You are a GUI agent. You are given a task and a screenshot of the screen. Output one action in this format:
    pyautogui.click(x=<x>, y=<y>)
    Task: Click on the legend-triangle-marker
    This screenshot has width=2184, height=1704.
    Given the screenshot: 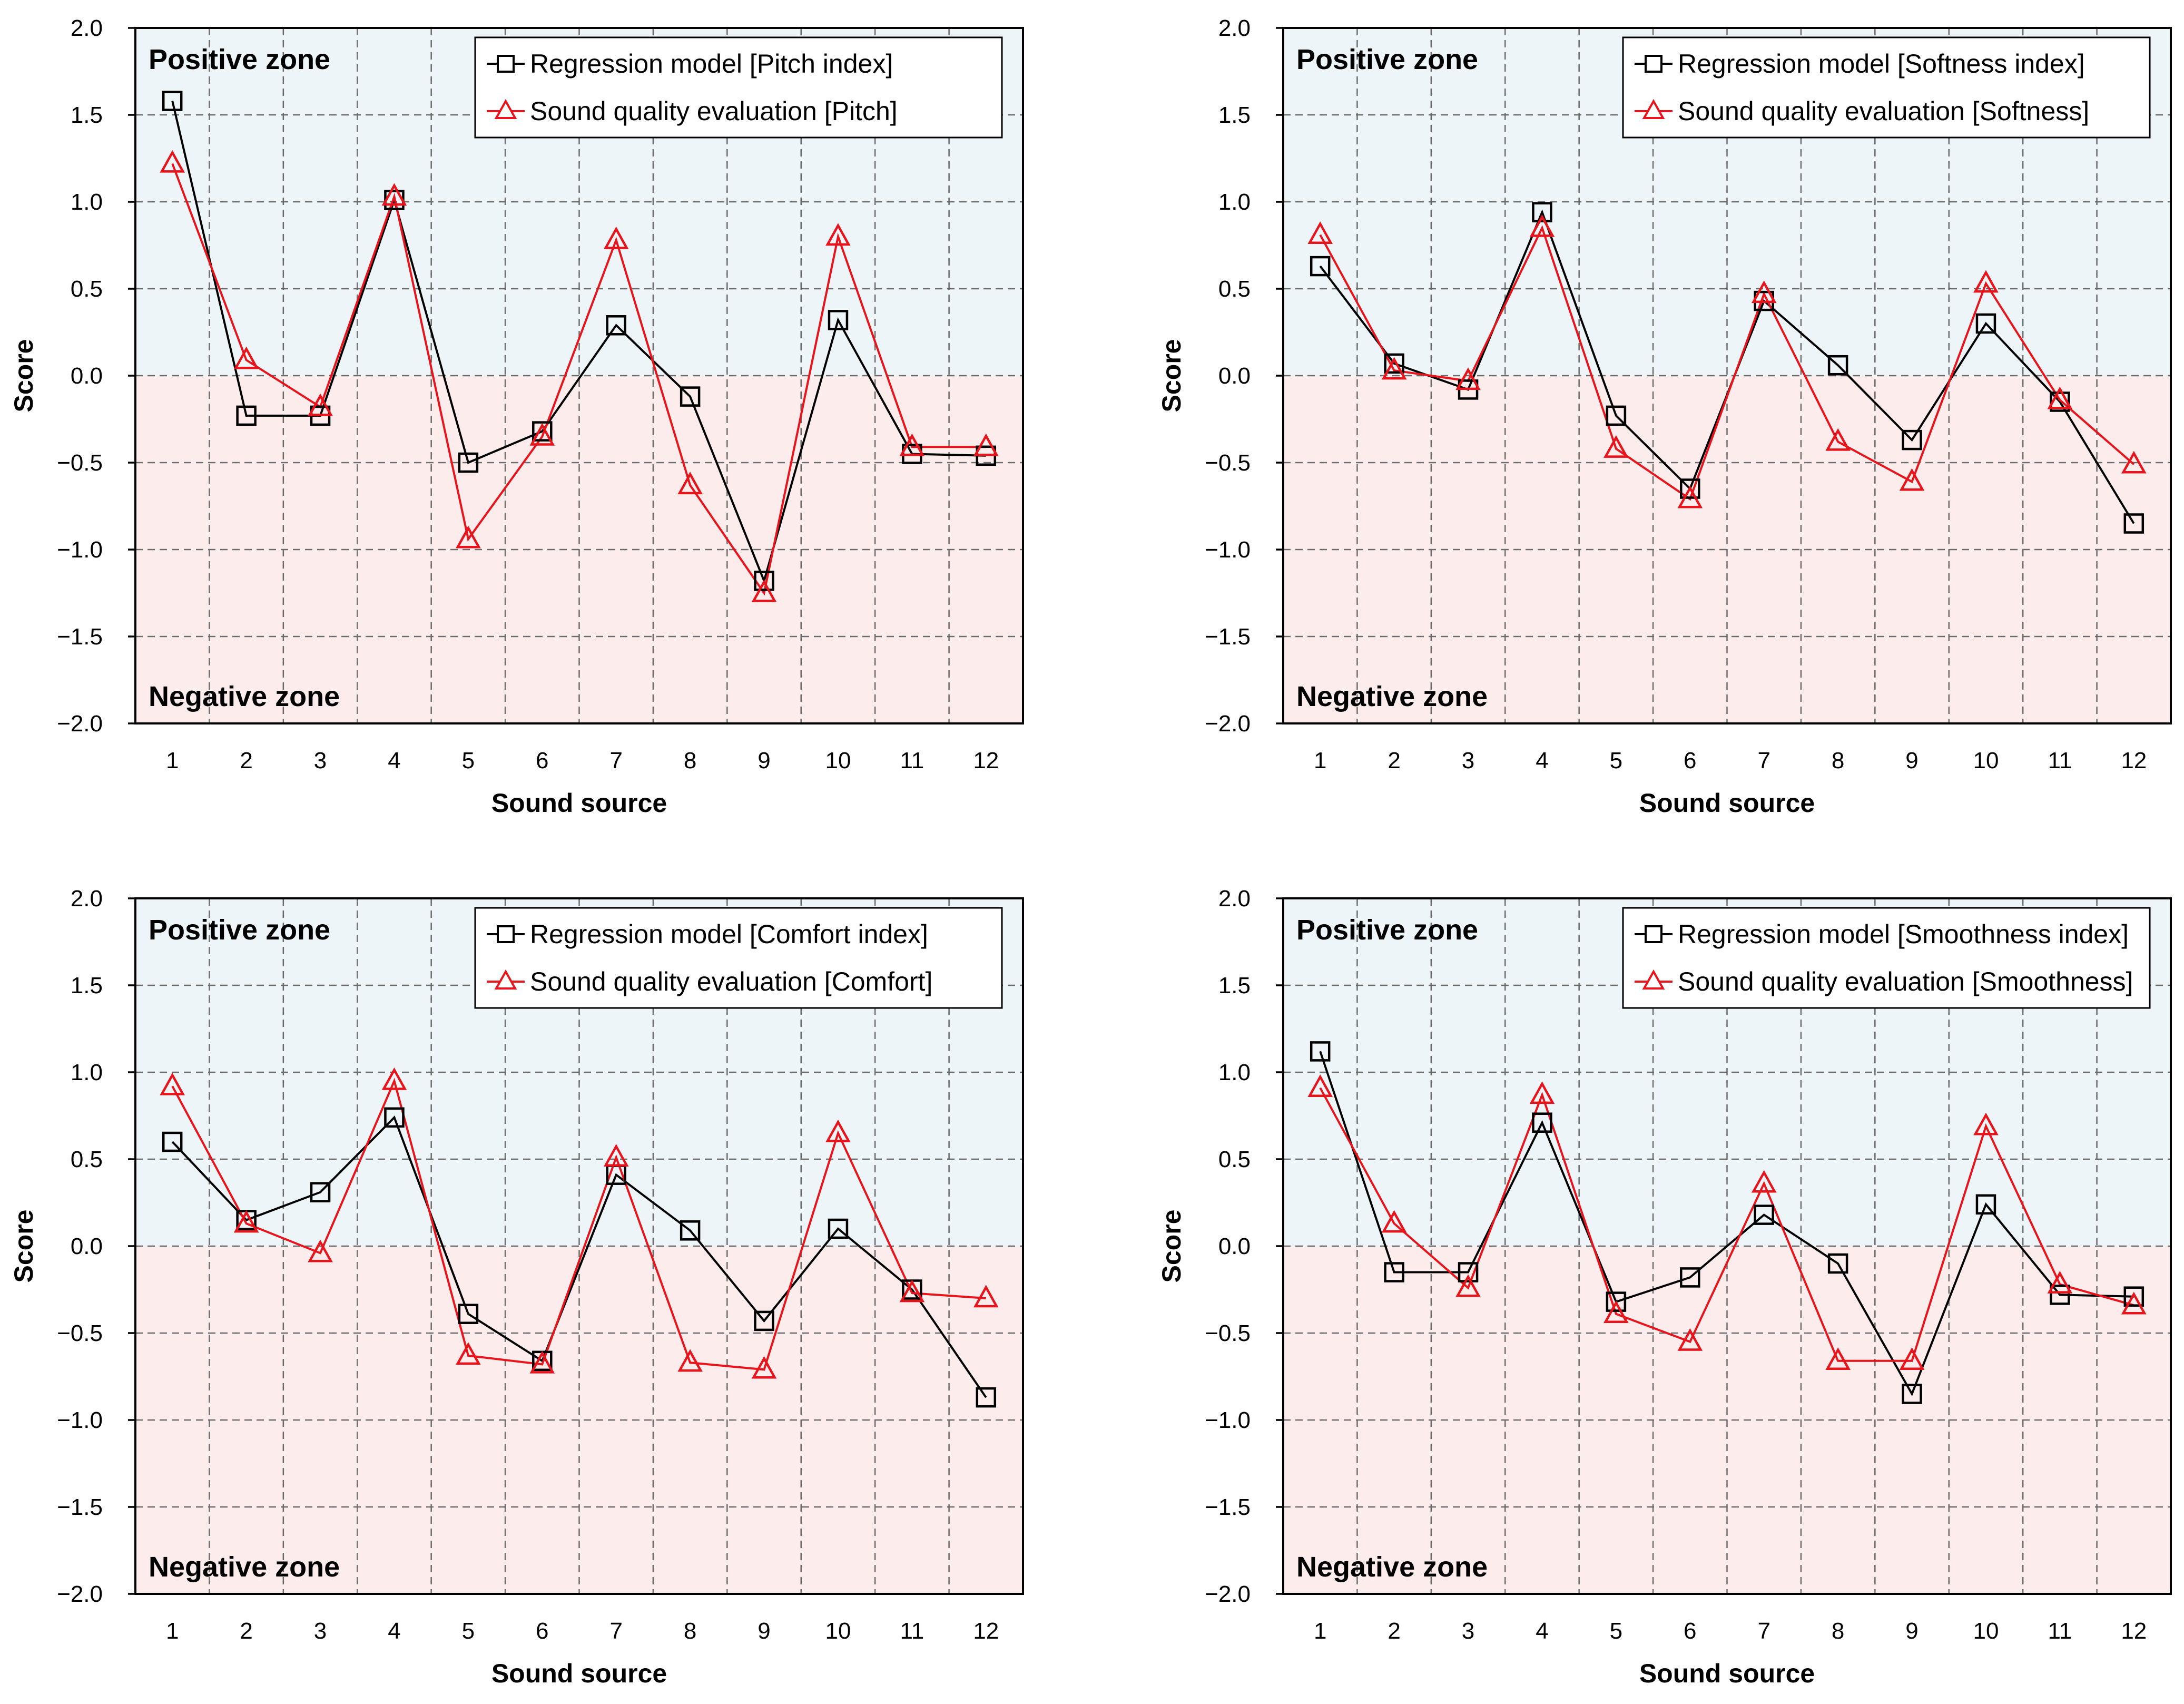 What is the action you would take?
    pyautogui.click(x=506, y=979)
    